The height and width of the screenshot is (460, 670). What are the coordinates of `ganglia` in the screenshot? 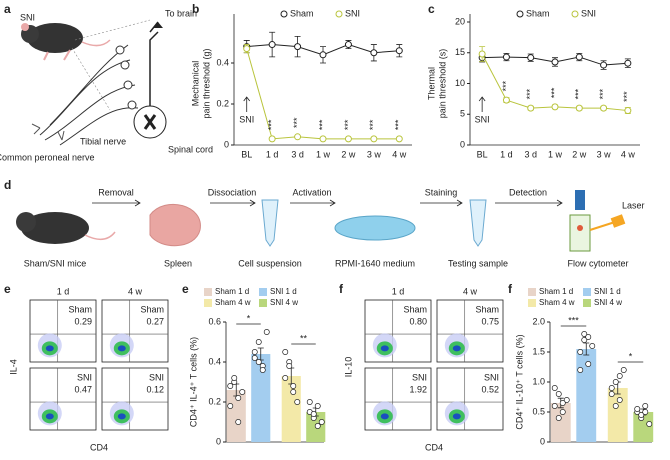 It's located at (126, 77).